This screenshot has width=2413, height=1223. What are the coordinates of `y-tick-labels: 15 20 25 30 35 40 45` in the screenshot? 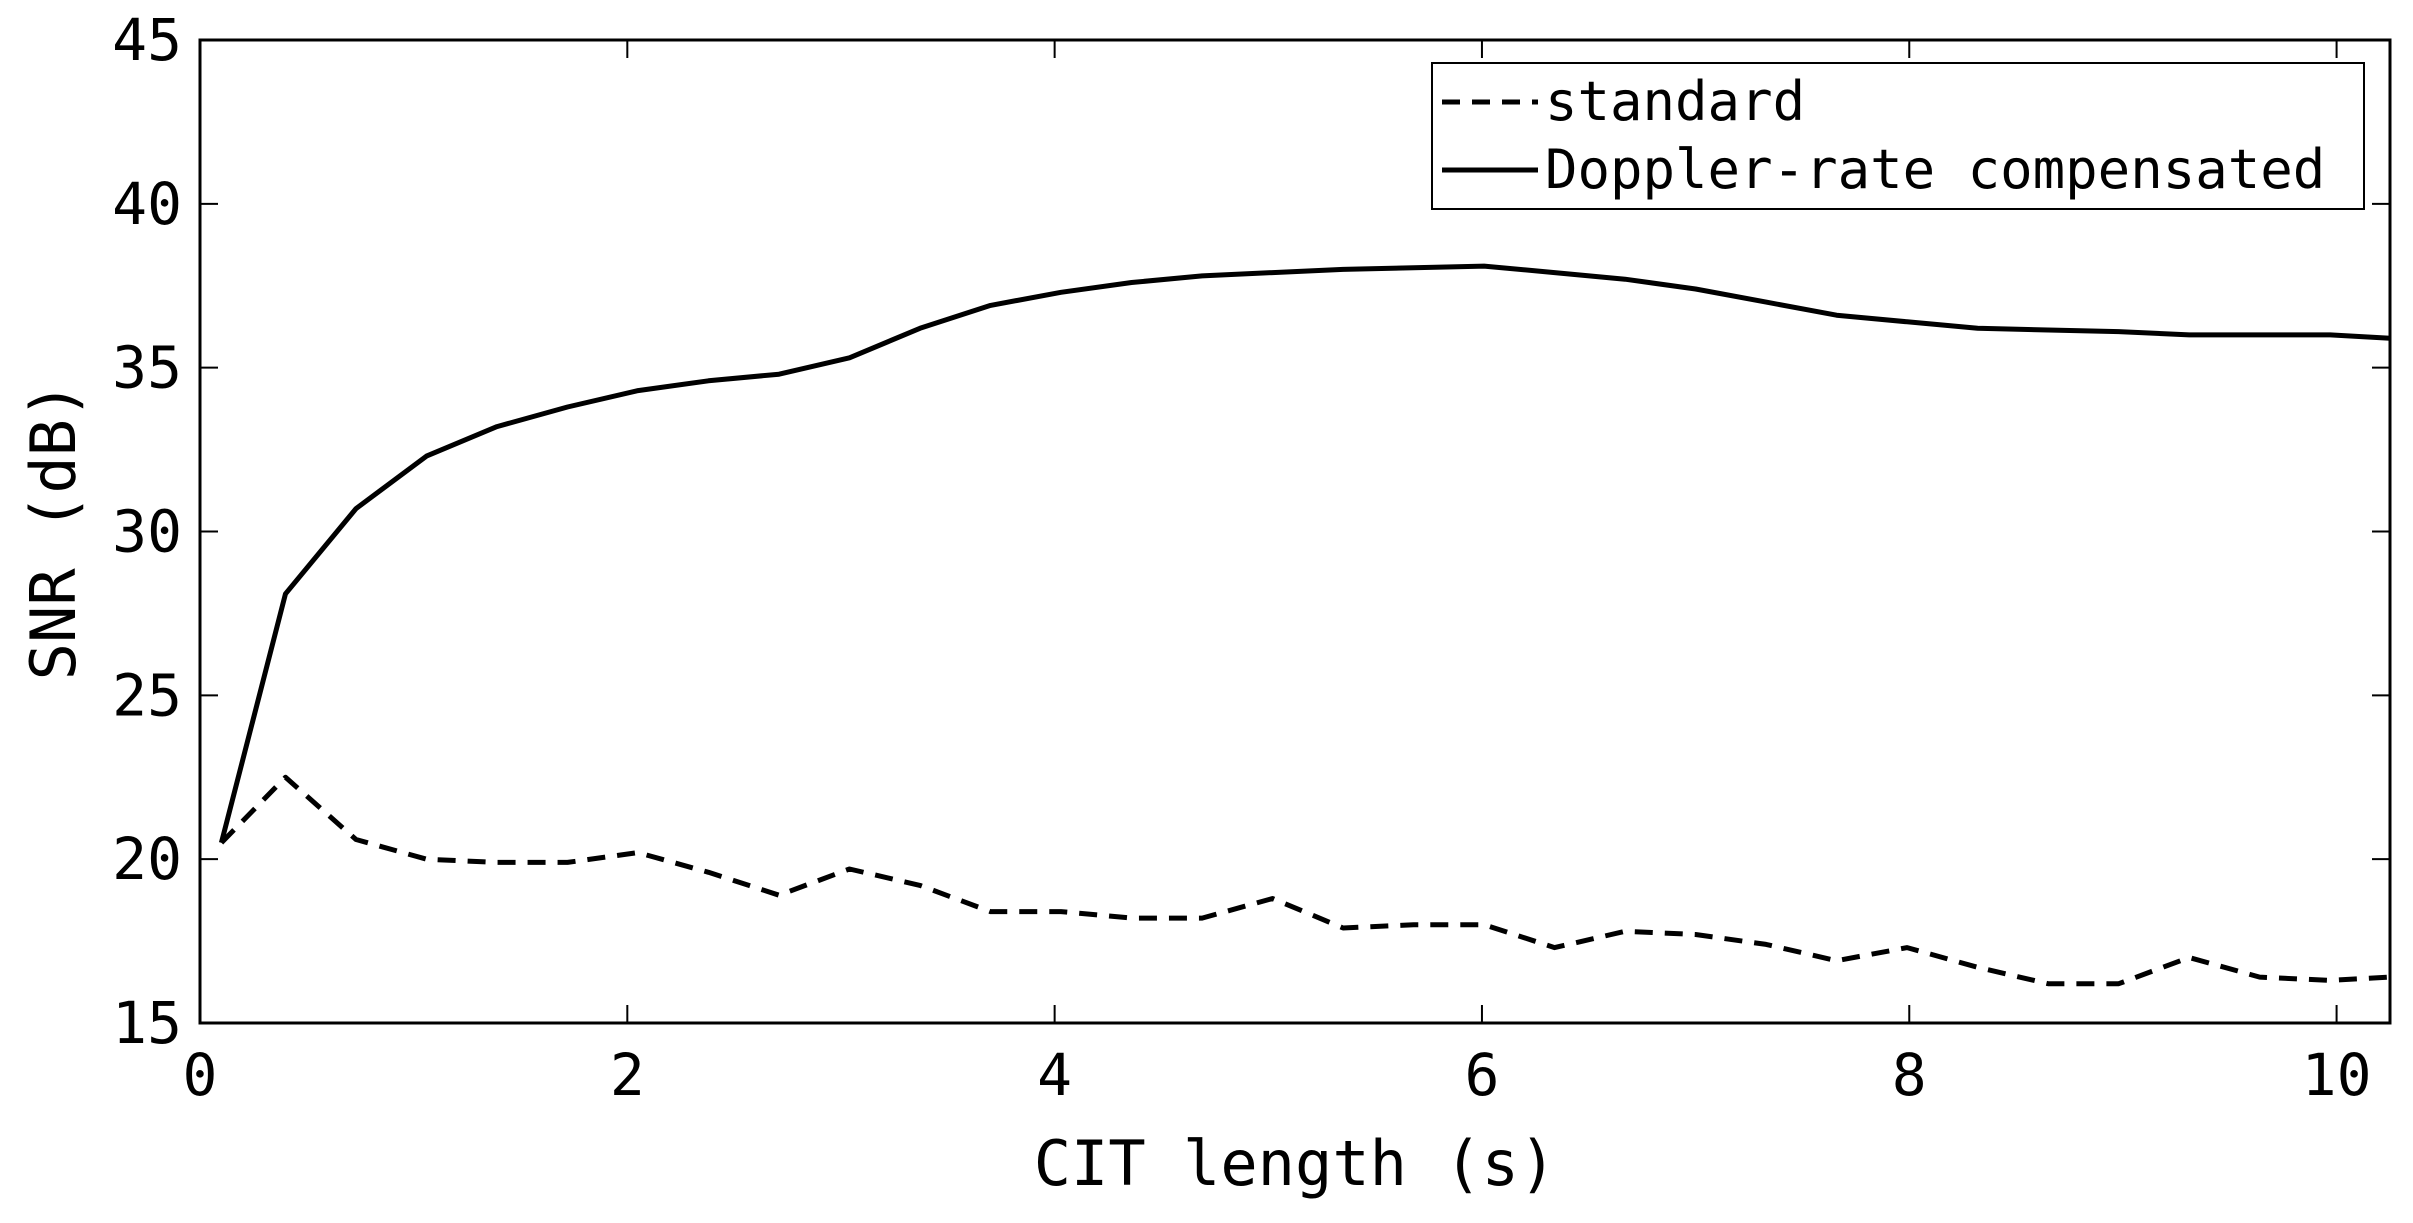 It's located at (147, 531).